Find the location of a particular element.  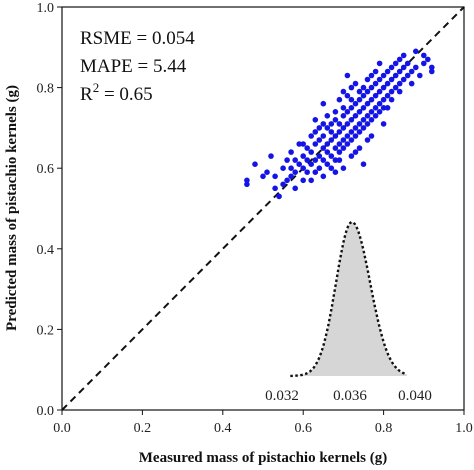

hist-tick-2: 0.040 is located at coordinates (415, 396).